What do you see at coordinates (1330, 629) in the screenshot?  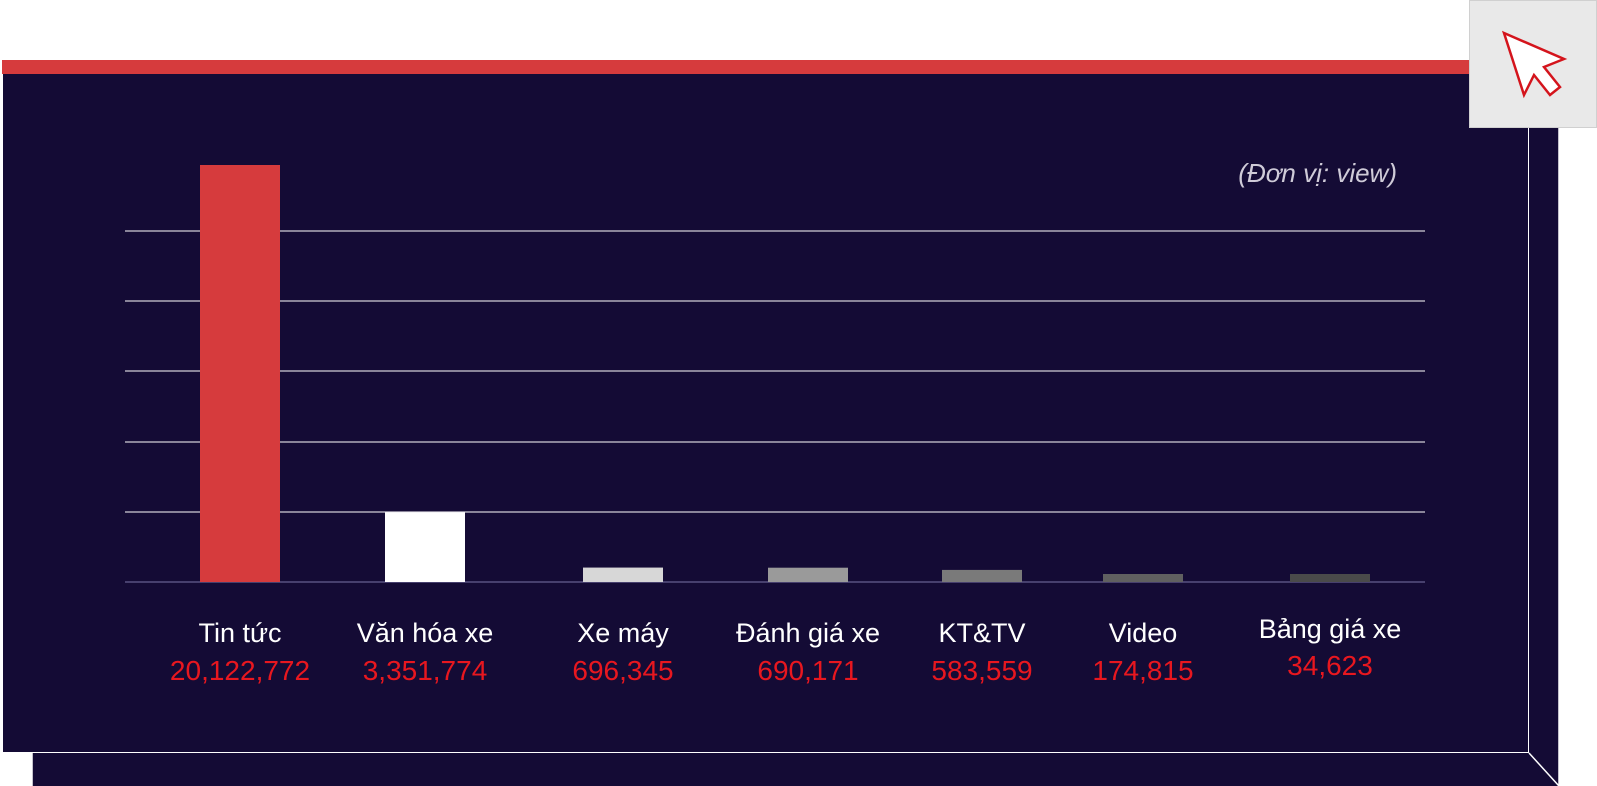 I see `category-label-7: Bảng giá xe` at bounding box center [1330, 629].